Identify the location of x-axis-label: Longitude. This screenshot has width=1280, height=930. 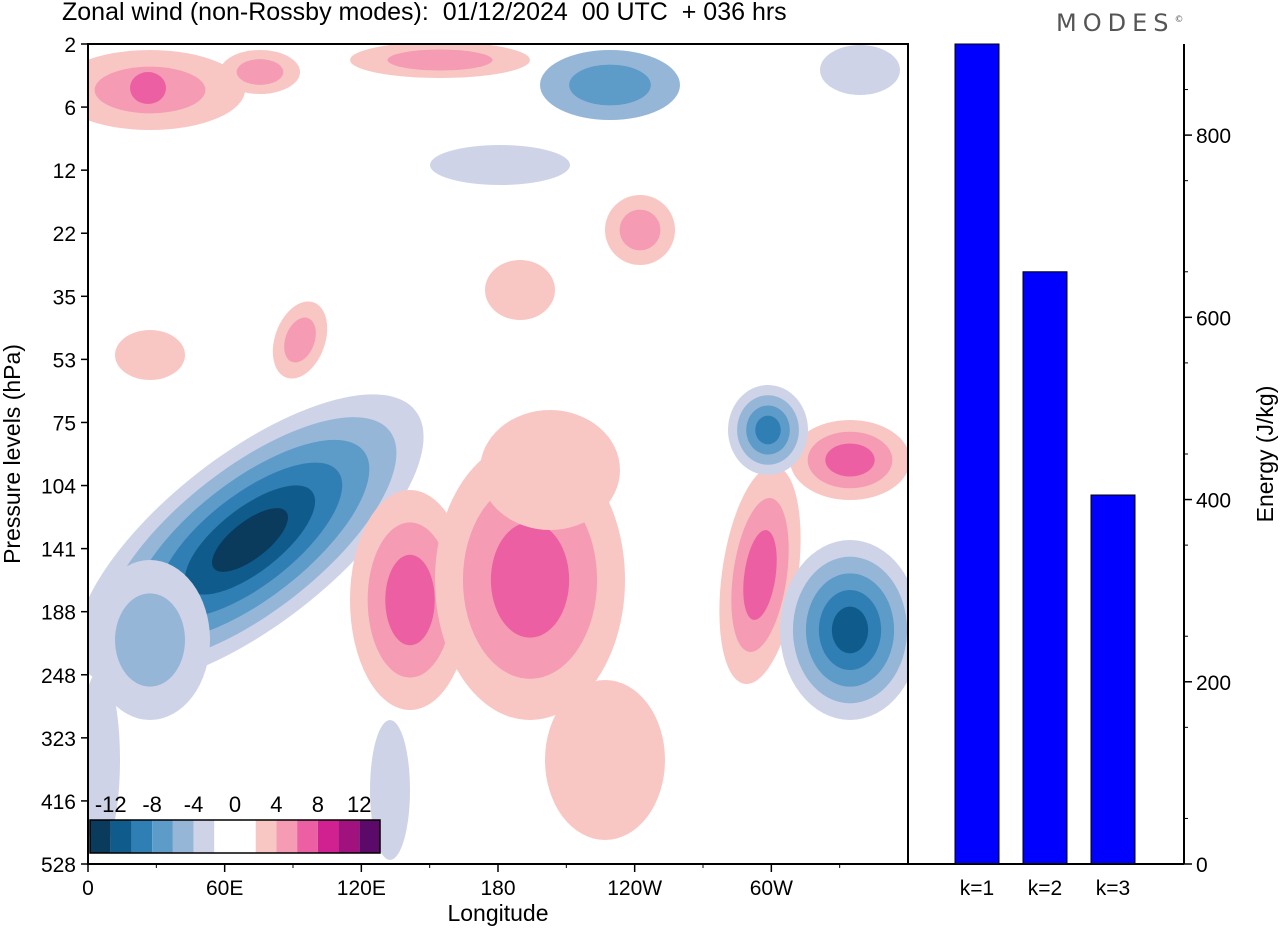
(497, 913).